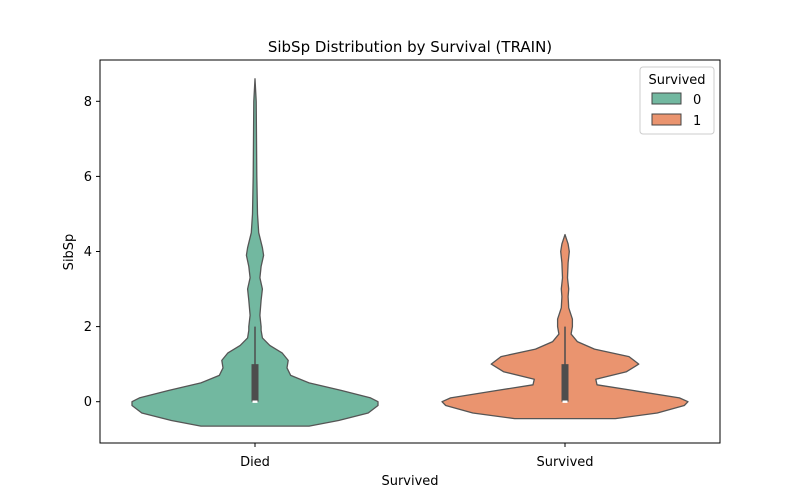  I want to click on y-tick-label: 0, so click(88, 402).